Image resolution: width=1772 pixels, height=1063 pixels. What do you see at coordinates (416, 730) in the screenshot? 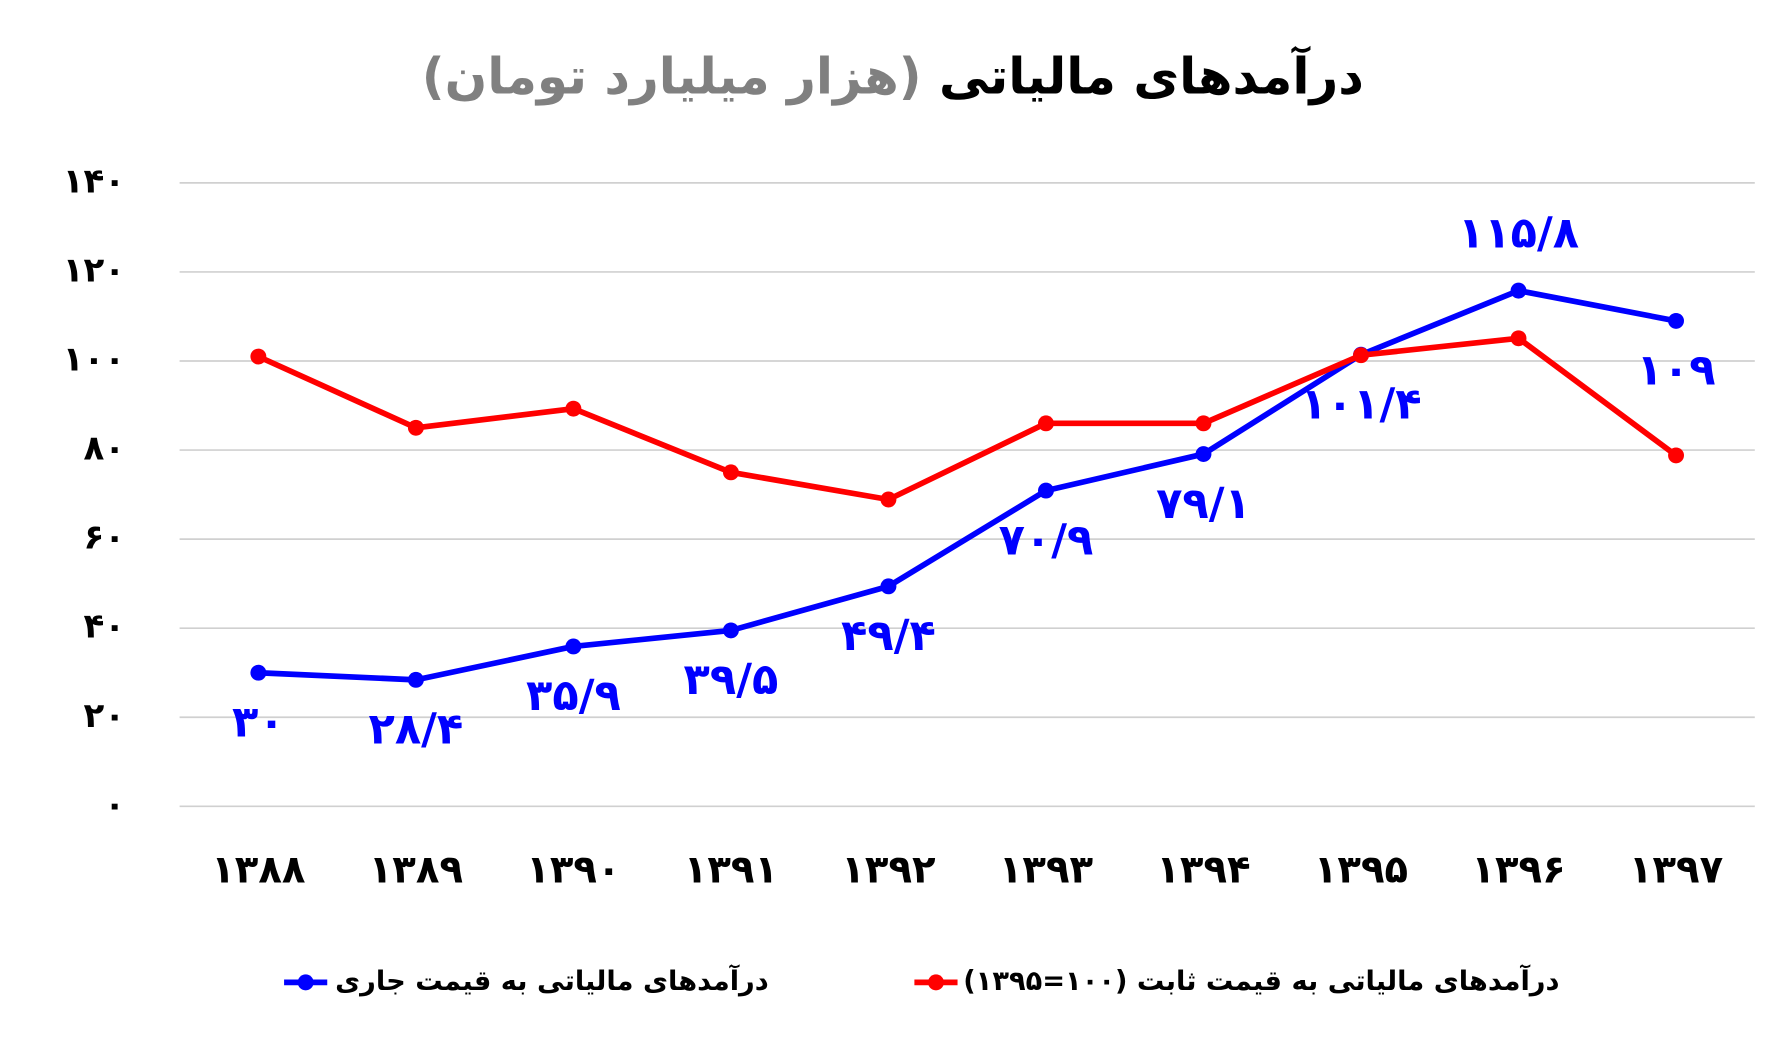
I see `data-label: ۲۸/۴` at bounding box center [416, 730].